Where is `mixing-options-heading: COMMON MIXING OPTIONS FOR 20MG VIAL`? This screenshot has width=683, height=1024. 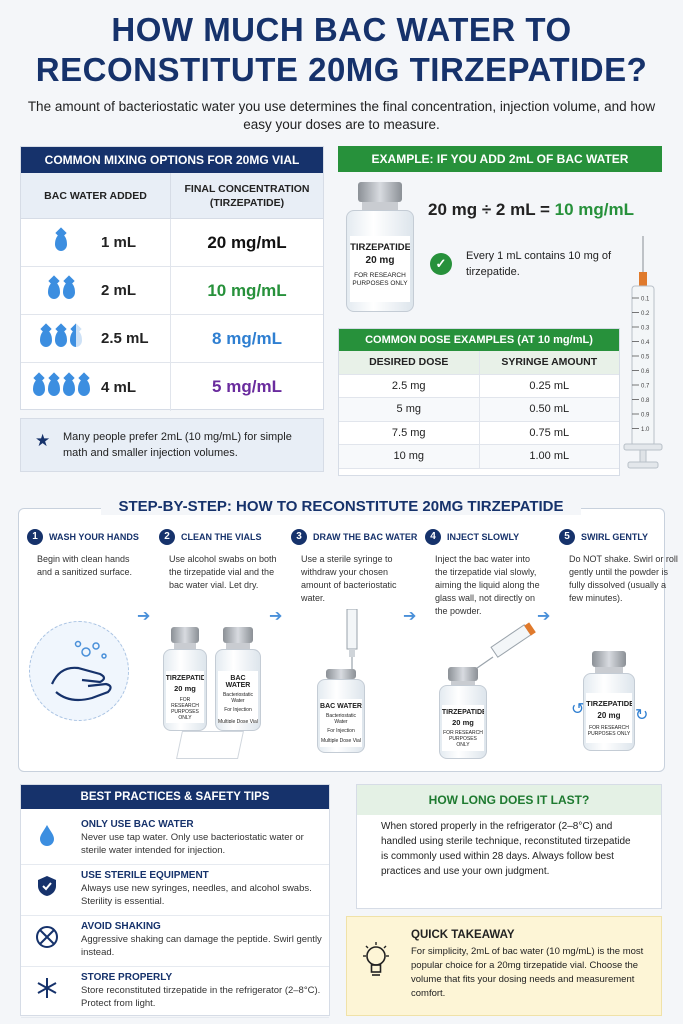 mixing-options-heading: COMMON MIXING OPTIONS FOR 20MG VIAL is located at coordinates (172, 160).